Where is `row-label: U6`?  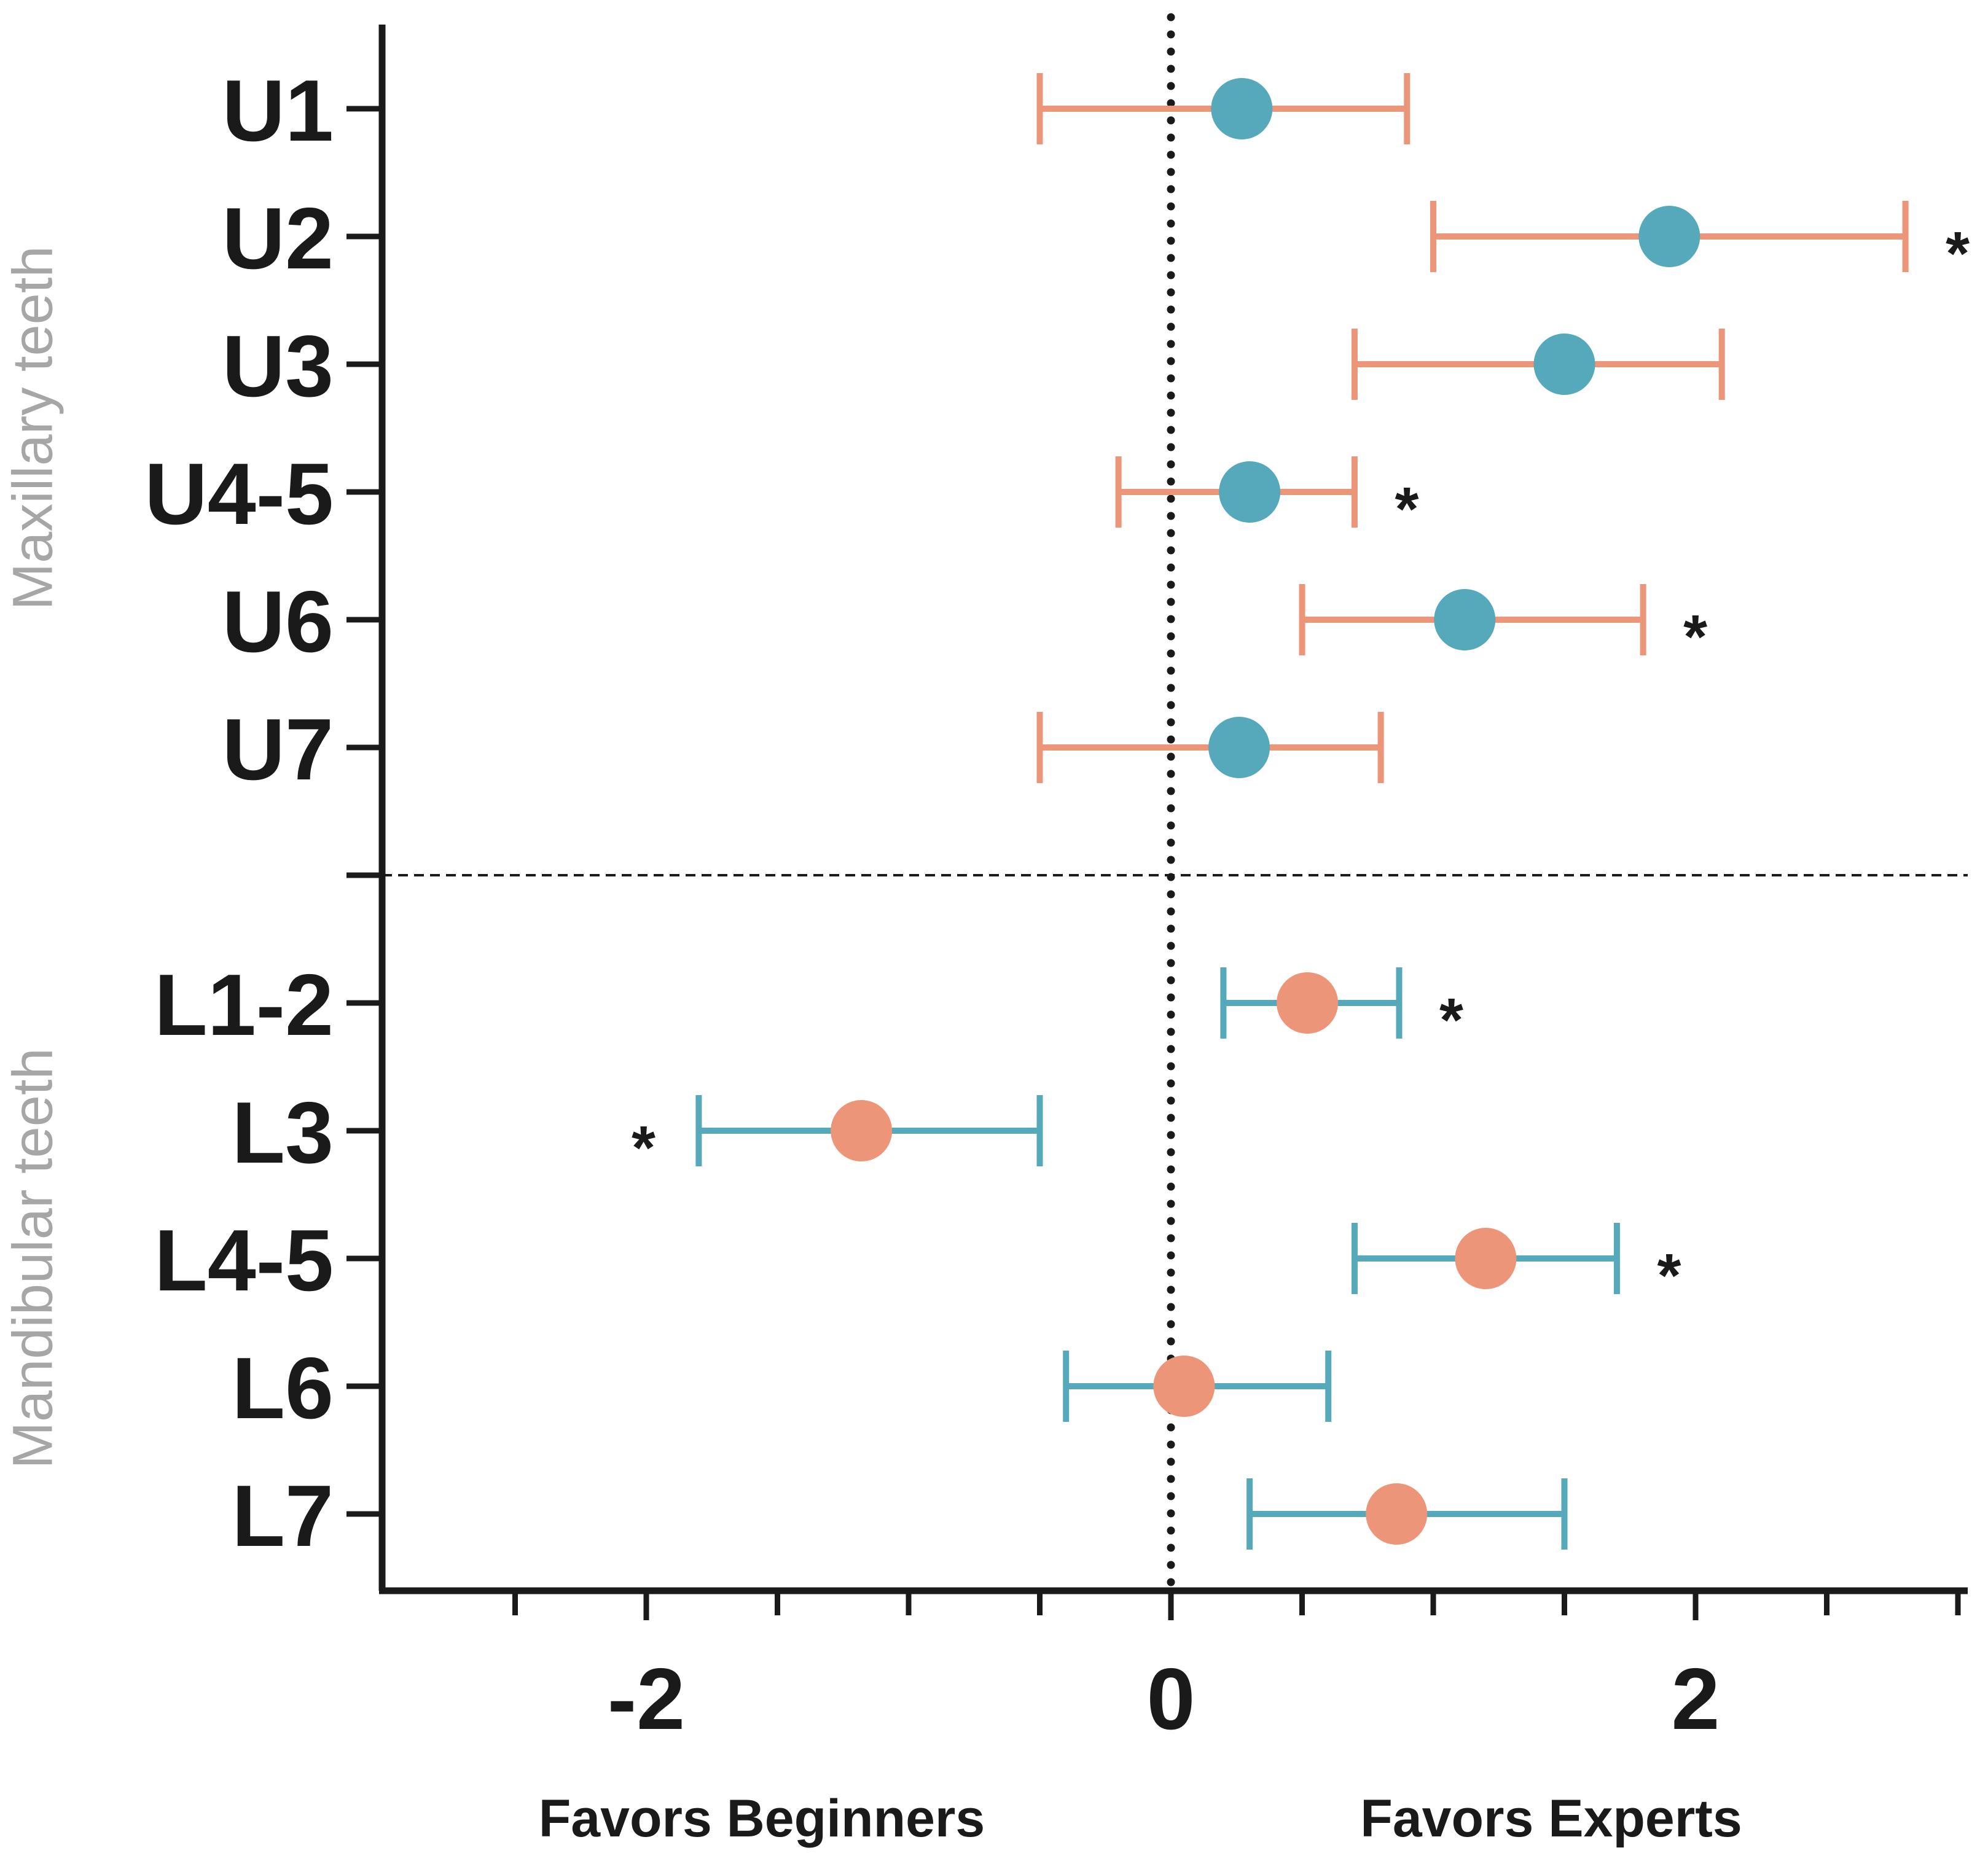 row-label: U6 is located at coordinates (278, 622).